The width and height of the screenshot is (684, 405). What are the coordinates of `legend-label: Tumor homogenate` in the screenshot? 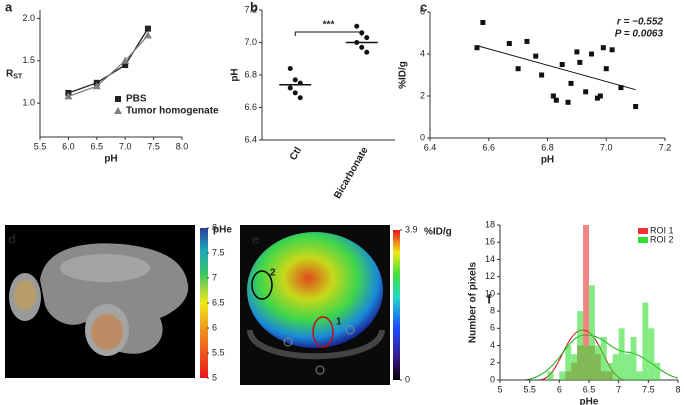 It's located at (172, 111).